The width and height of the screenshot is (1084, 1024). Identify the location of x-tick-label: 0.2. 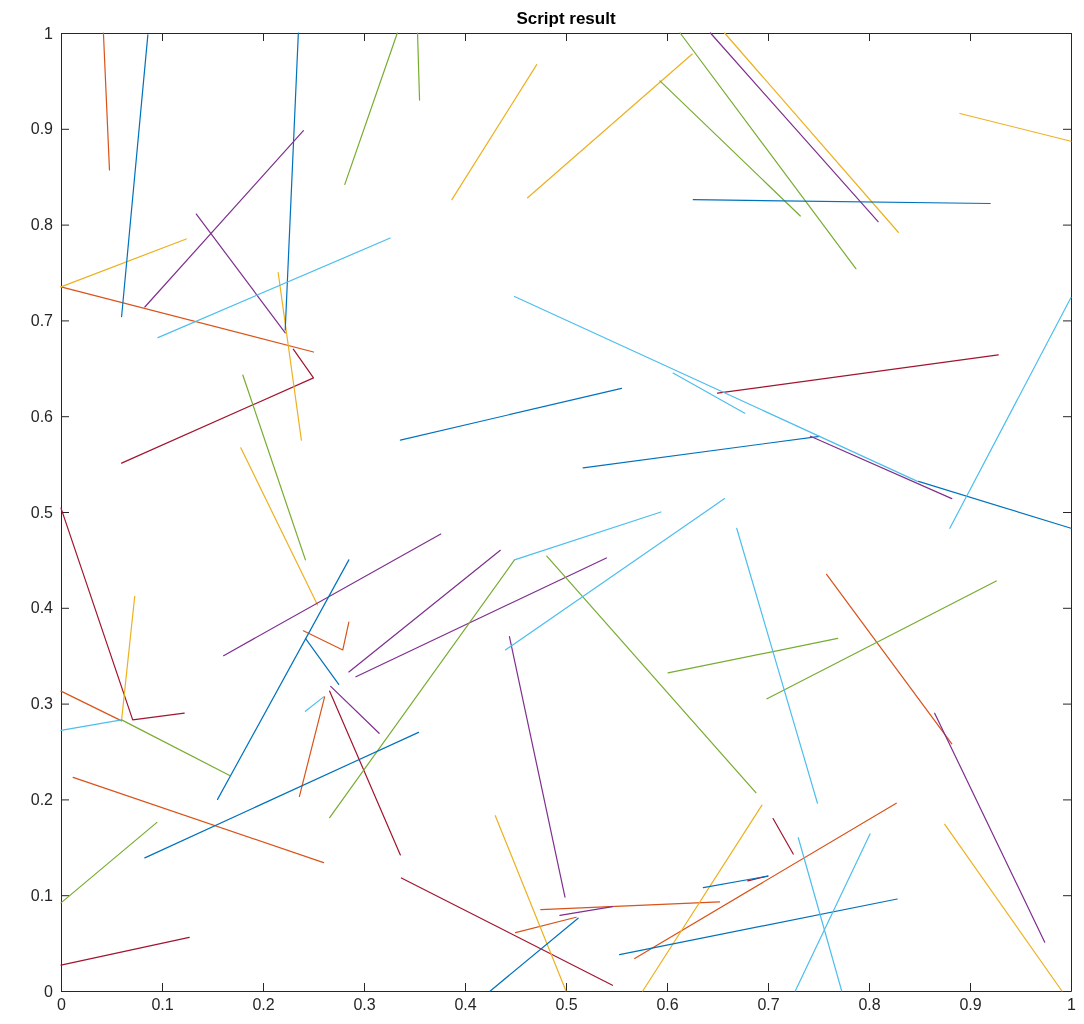
(263, 1005).